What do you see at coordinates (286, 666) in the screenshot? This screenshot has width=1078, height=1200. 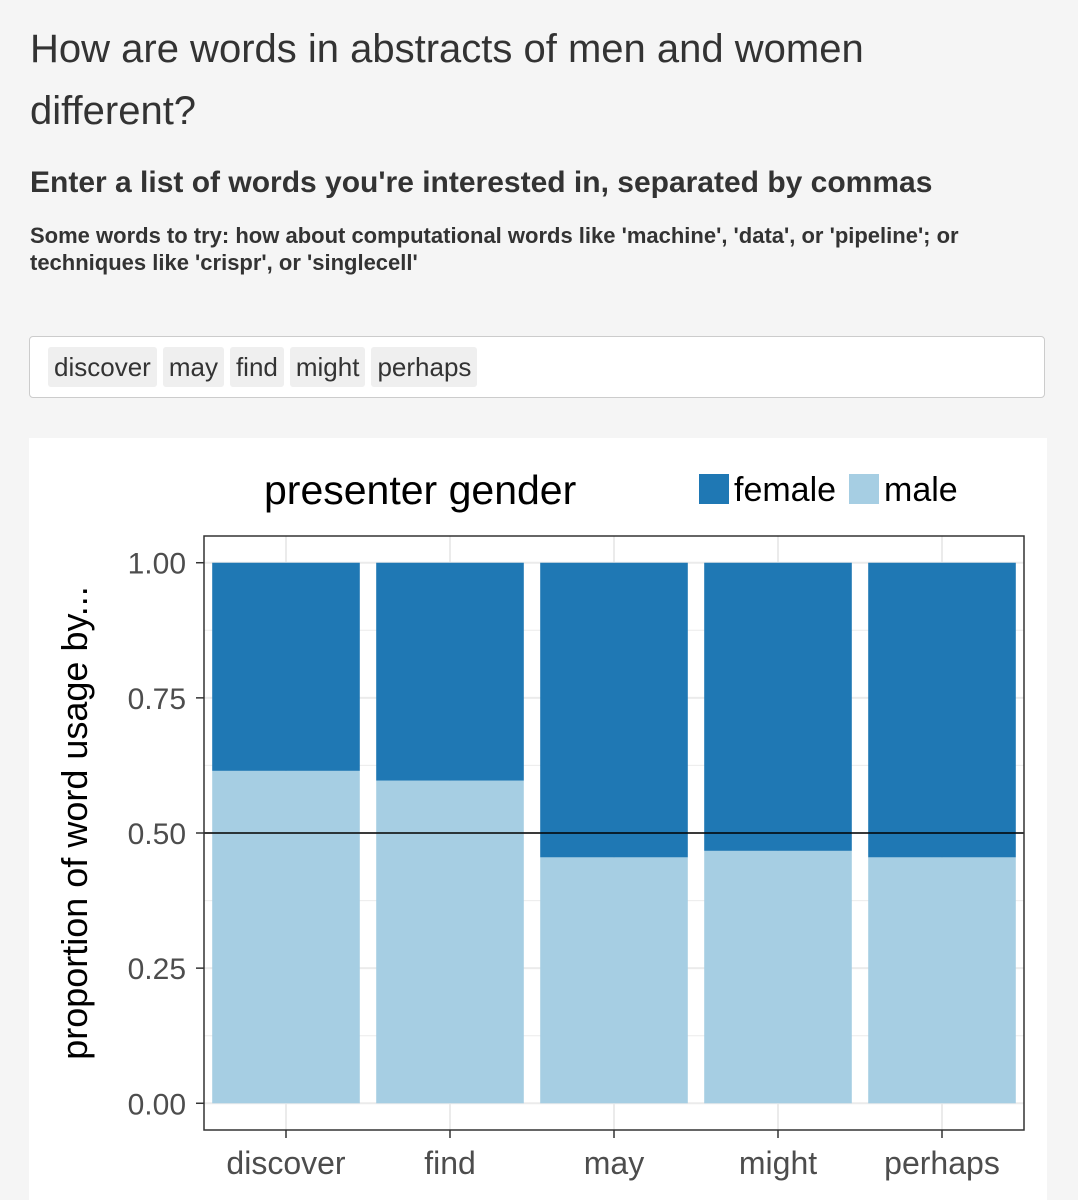 I see `bar-discover-female` at bounding box center [286, 666].